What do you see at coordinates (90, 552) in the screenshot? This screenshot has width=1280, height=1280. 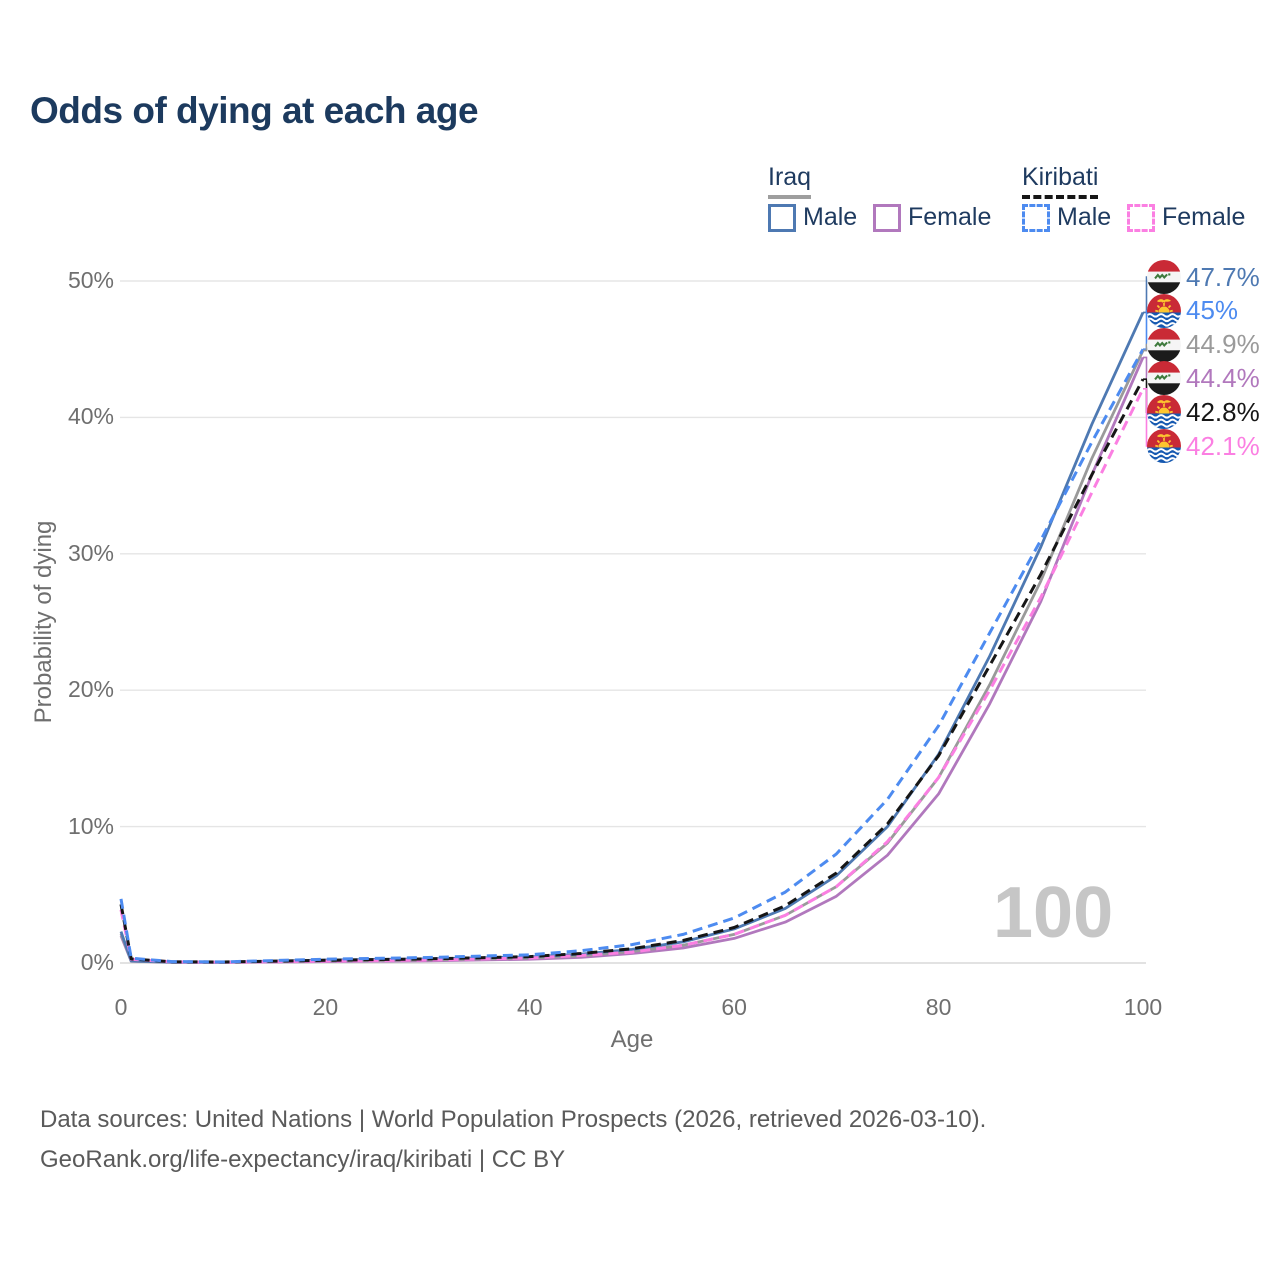 I see `y-tick-30: 30%` at bounding box center [90, 552].